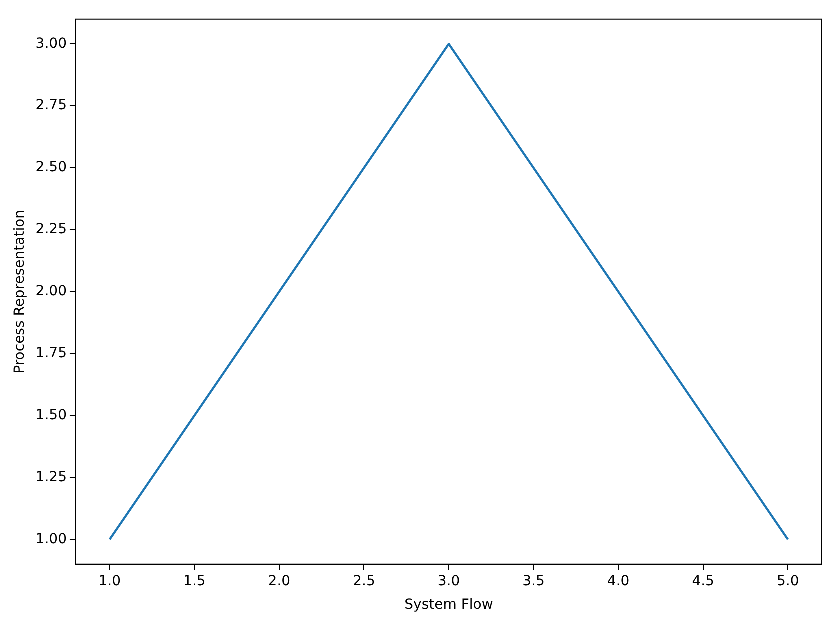  I want to click on y-axis-title: Process Representation, so click(20, 292).